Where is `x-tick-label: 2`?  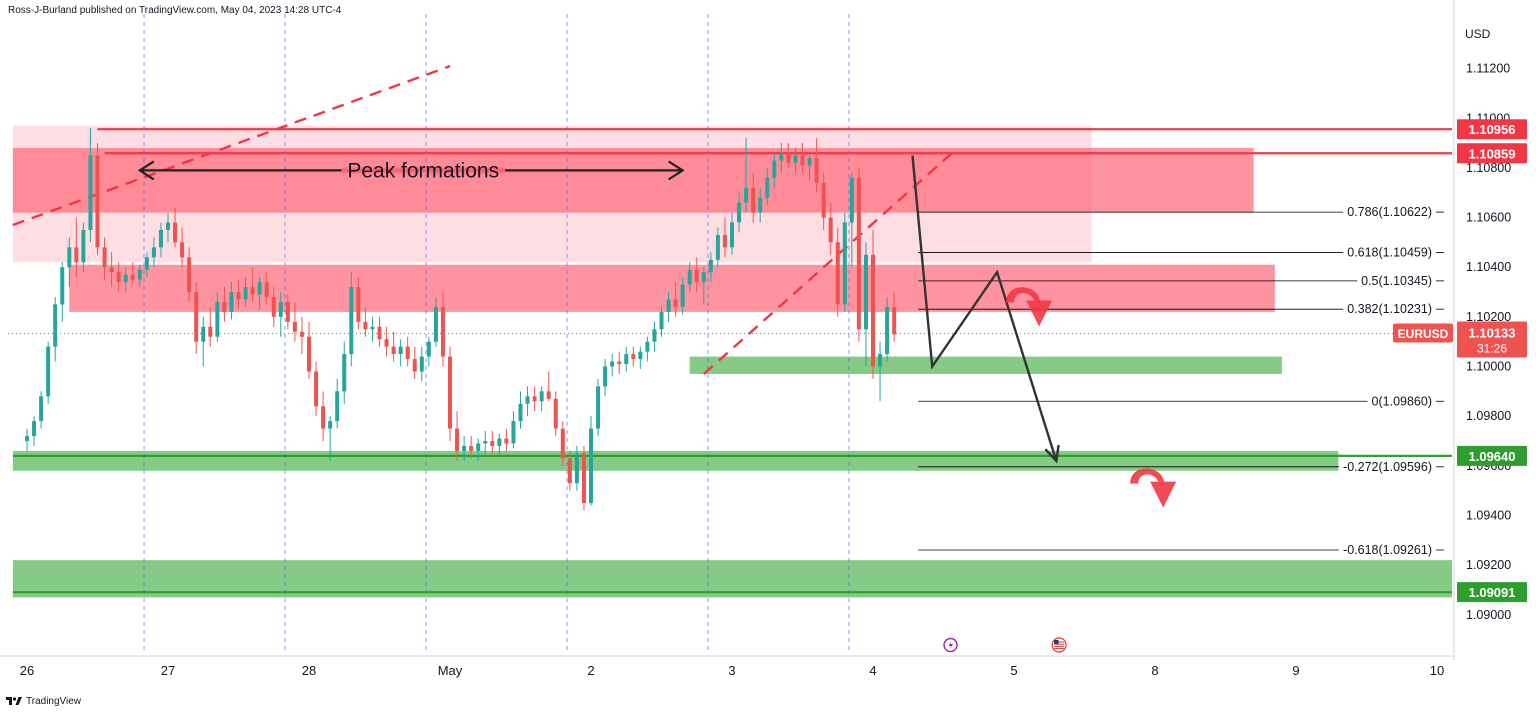
x-tick-label: 2 is located at coordinates (590, 670).